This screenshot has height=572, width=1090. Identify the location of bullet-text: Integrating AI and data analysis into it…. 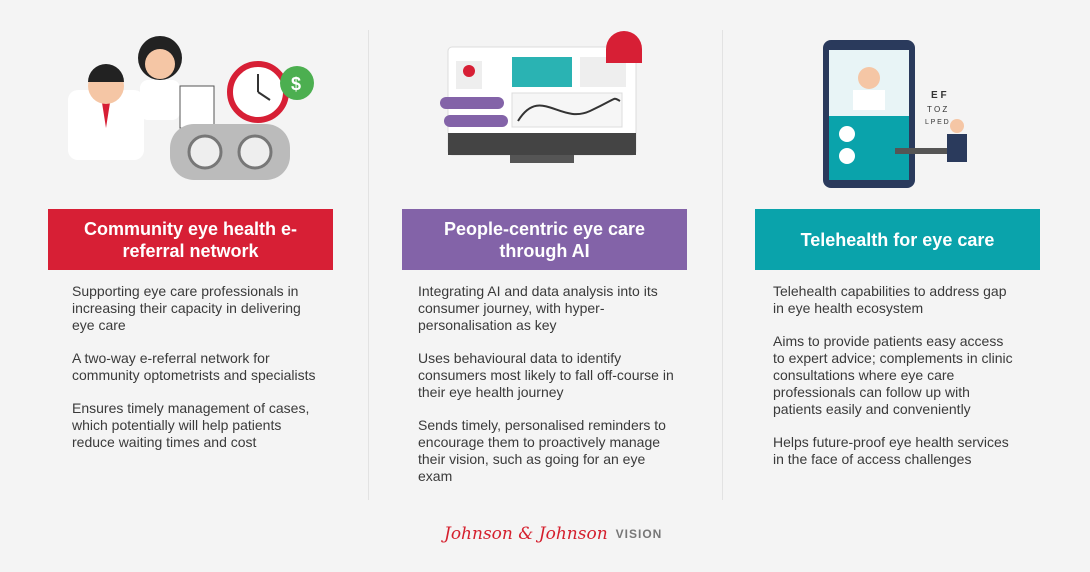
(538, 308).